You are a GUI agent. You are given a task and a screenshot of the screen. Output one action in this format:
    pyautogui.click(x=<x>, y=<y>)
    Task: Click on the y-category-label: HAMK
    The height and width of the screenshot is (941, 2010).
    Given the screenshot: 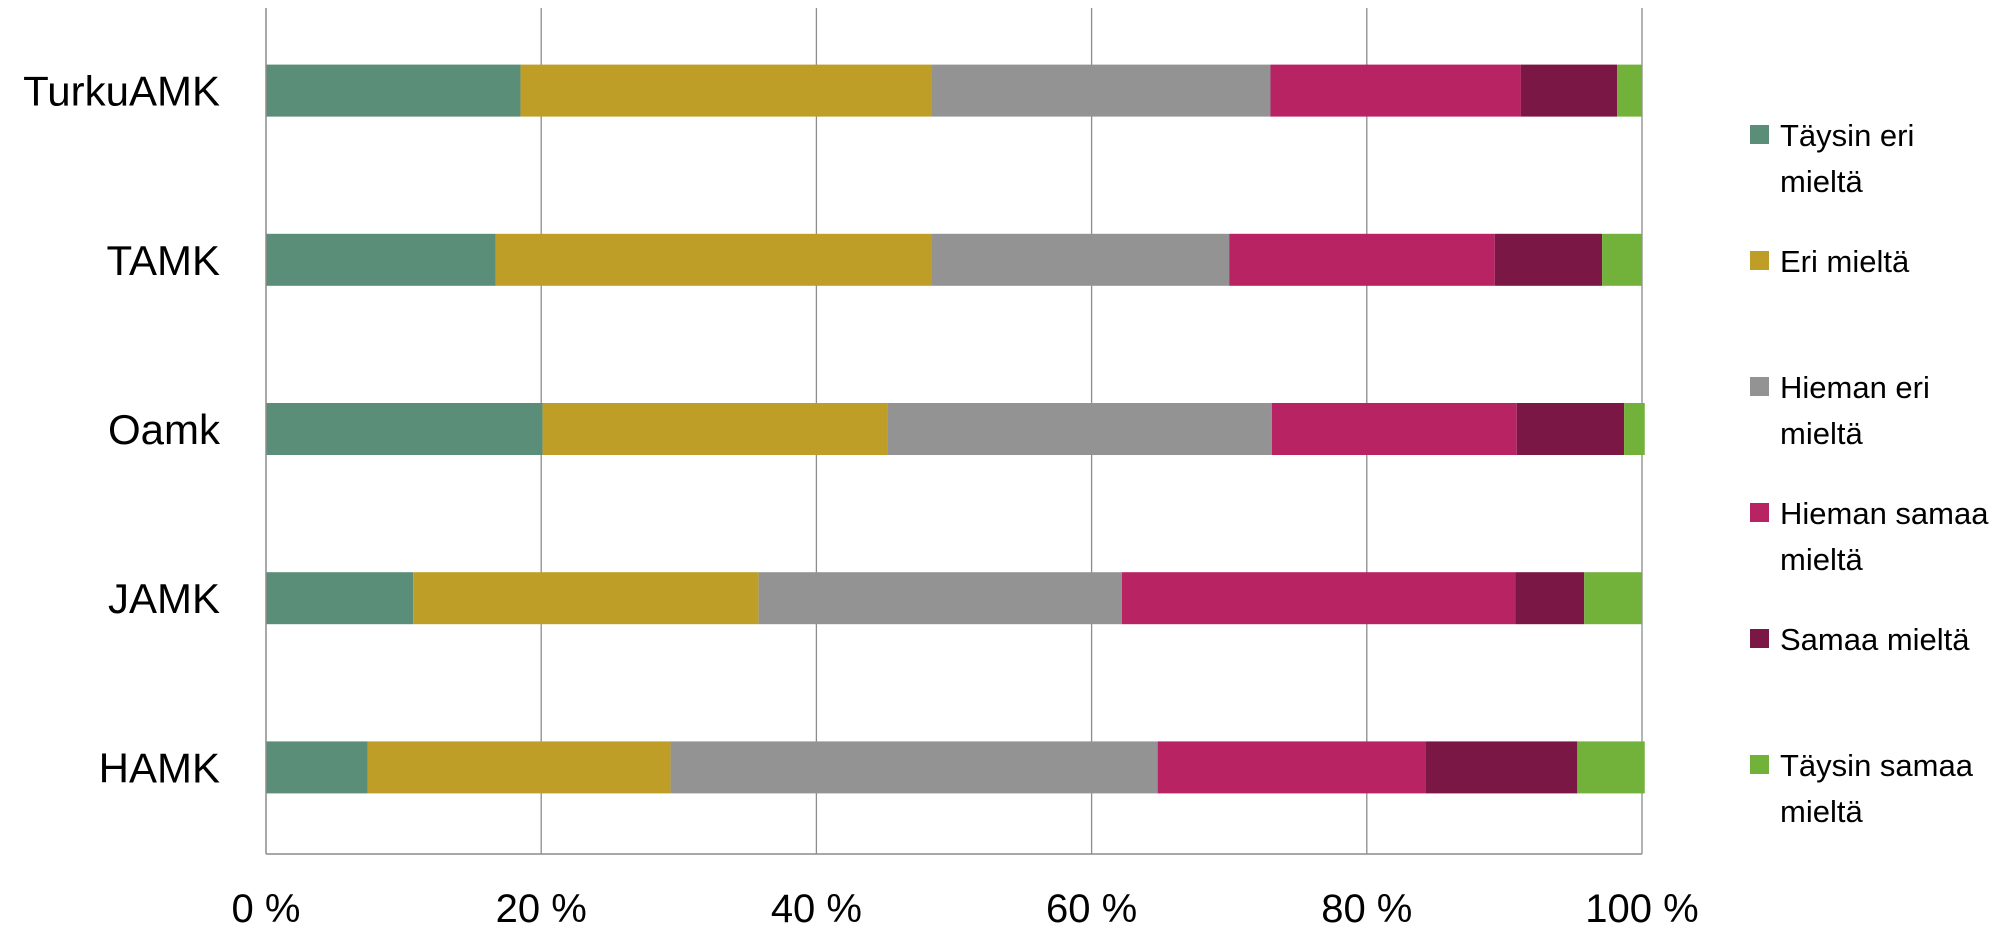 What is the action you would take?
    pyautogui.click(x=159, y=767)
    